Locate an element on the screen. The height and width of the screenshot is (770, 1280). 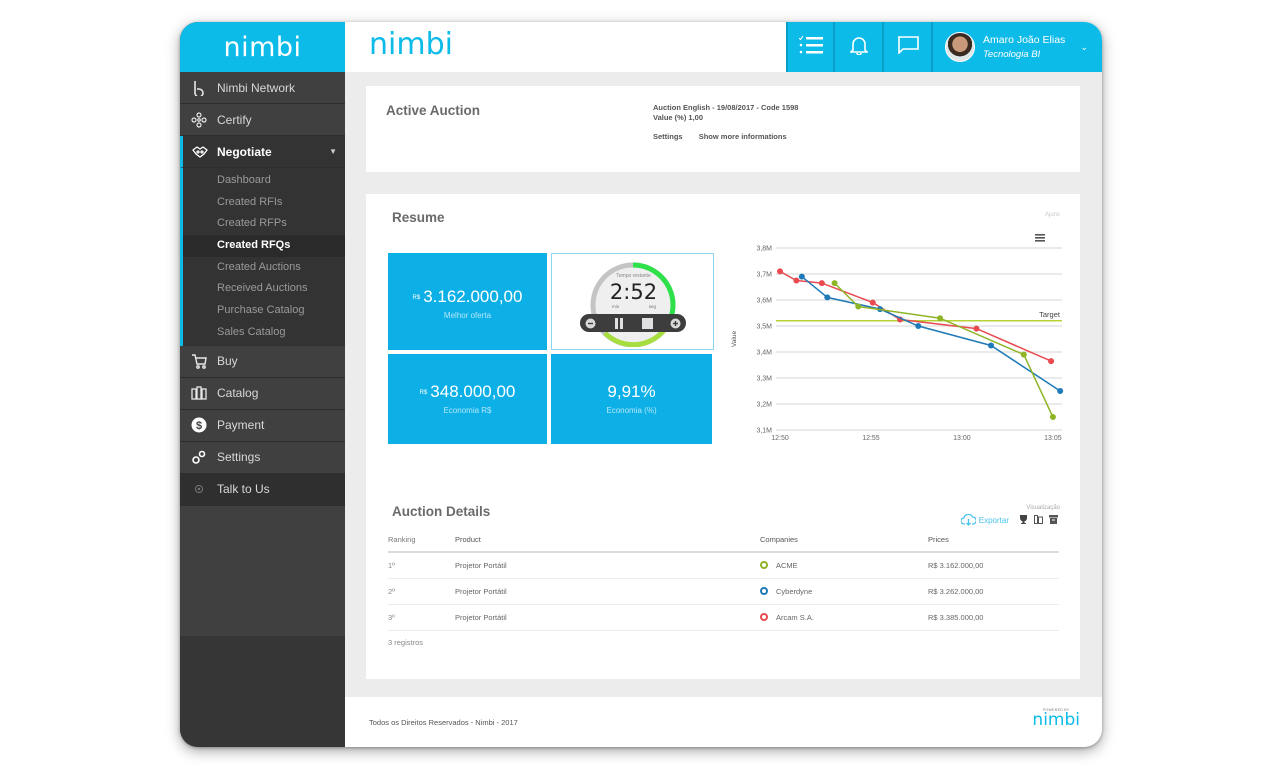
svg-text: 12:50 is located at coordinates (780, 438).